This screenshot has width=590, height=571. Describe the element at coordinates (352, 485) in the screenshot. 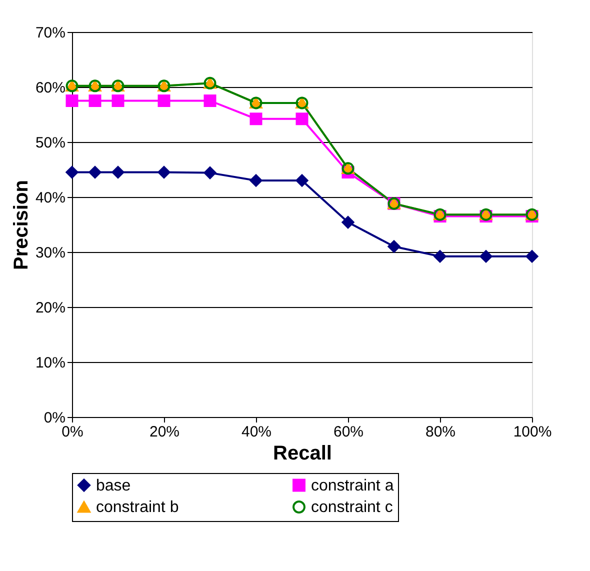

I see `legend-label: constraint a` at that location.